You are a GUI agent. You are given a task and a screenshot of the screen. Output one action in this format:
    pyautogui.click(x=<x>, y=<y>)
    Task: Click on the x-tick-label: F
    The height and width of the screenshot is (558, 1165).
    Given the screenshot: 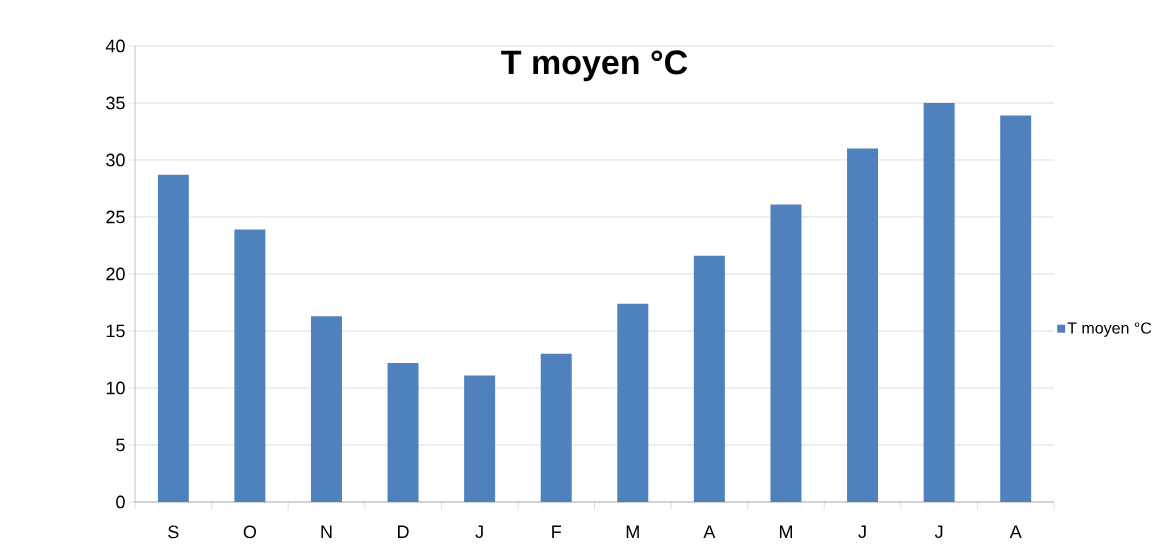 What is the action you would take?
    pyautogui.click(x=556, y=531)
    